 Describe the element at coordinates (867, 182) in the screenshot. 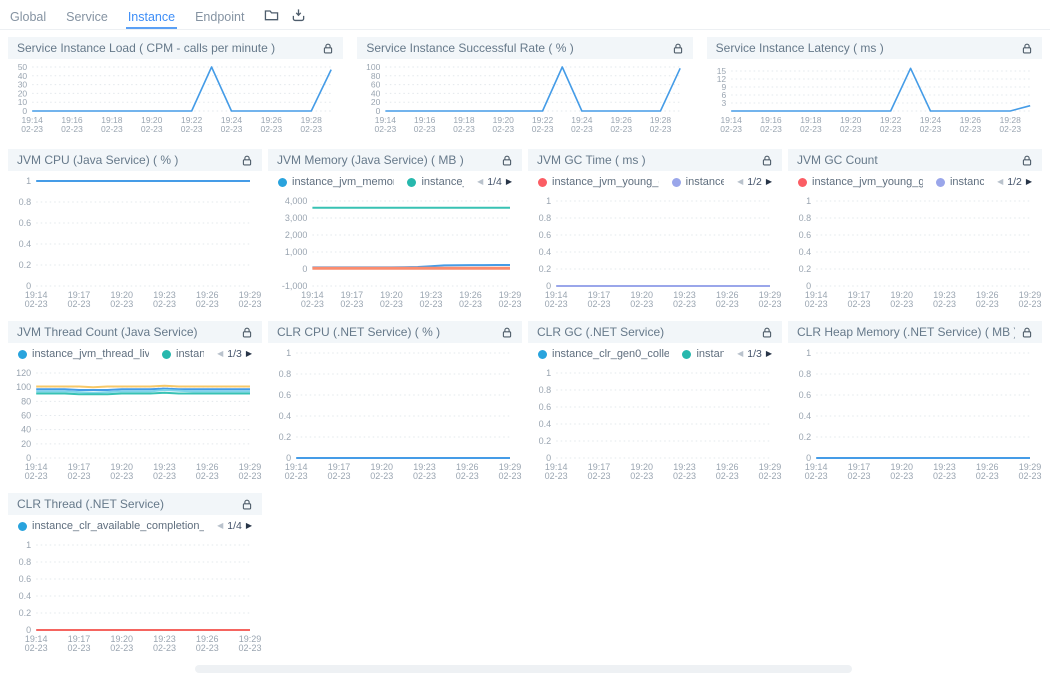

I see `legend-label: instance_jvm_young_gc_count` at that location.